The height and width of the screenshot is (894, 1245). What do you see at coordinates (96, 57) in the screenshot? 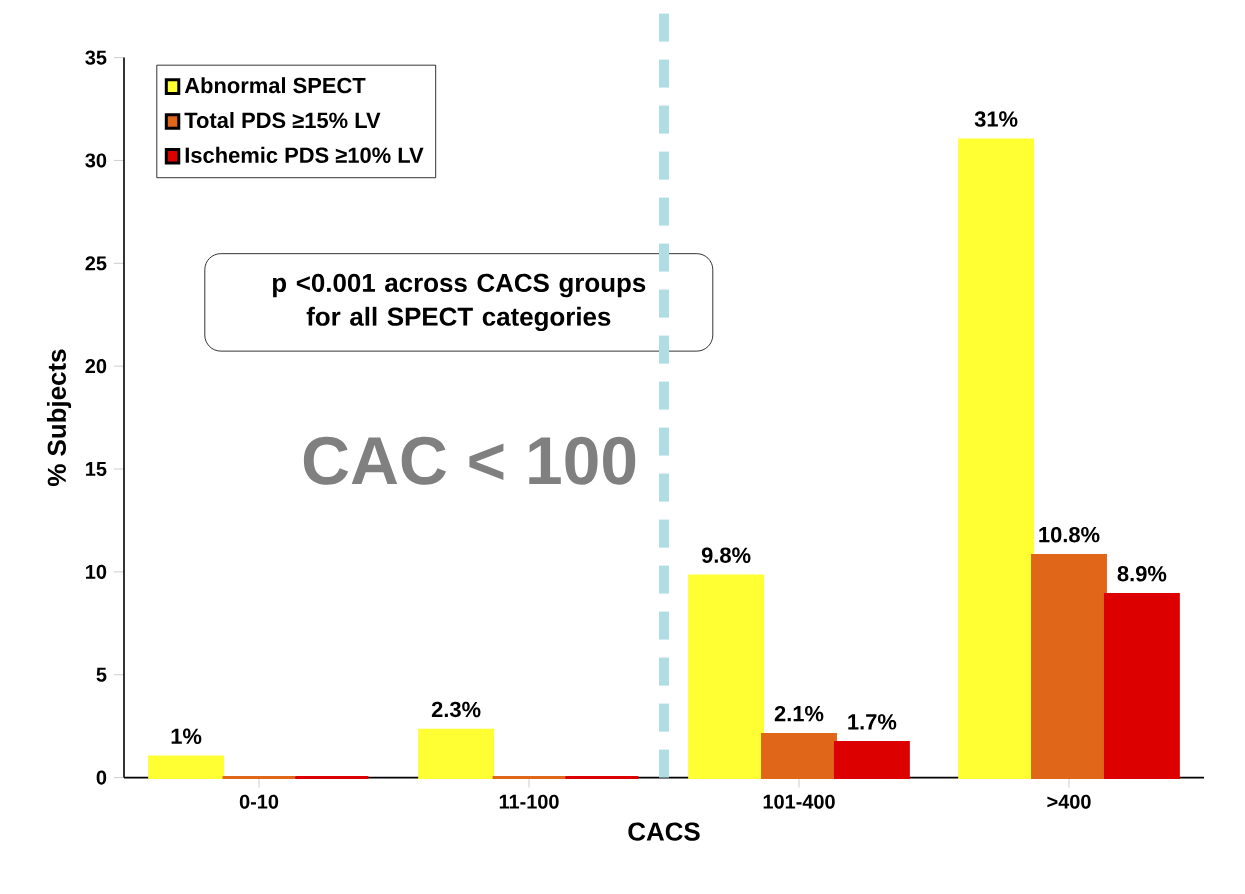
I see `y-tick-label: 35` at bounding box center [96, 57].